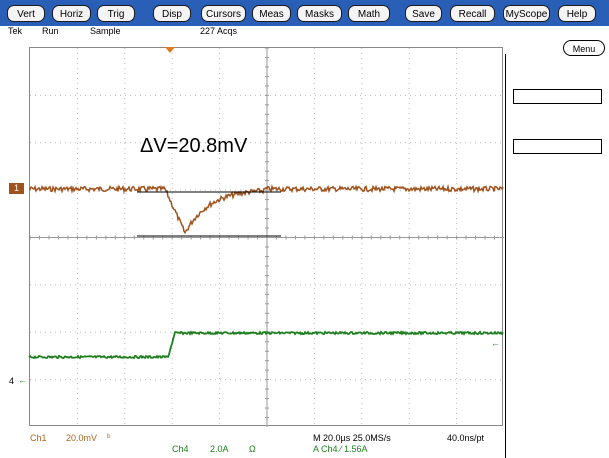  Describe the element at coordinates (26, 13) in the screenshot. I see `menu-button-vert: Vert` at that location.